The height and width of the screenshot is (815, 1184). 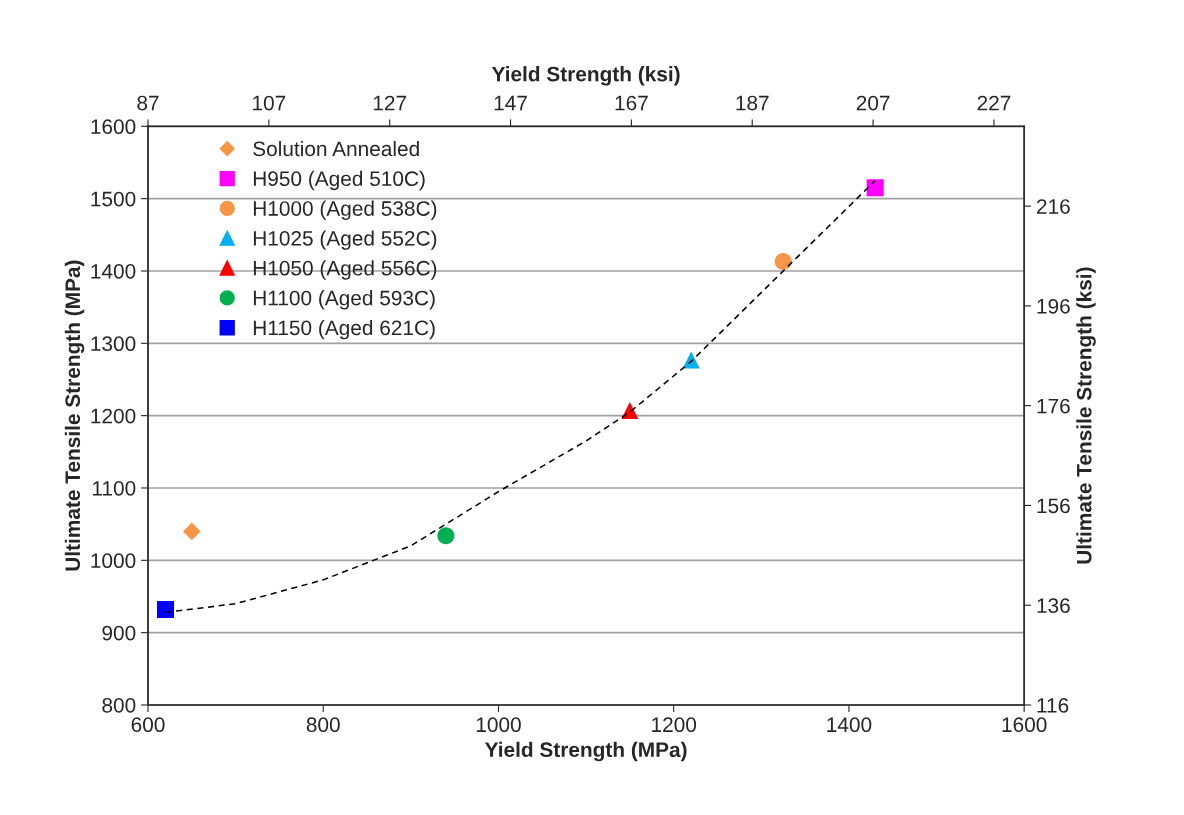 What do you see at coordinates (1053, 206) in the screenshot?
I see `y2-tick-label: 216` at bounding box center [1053, 206].